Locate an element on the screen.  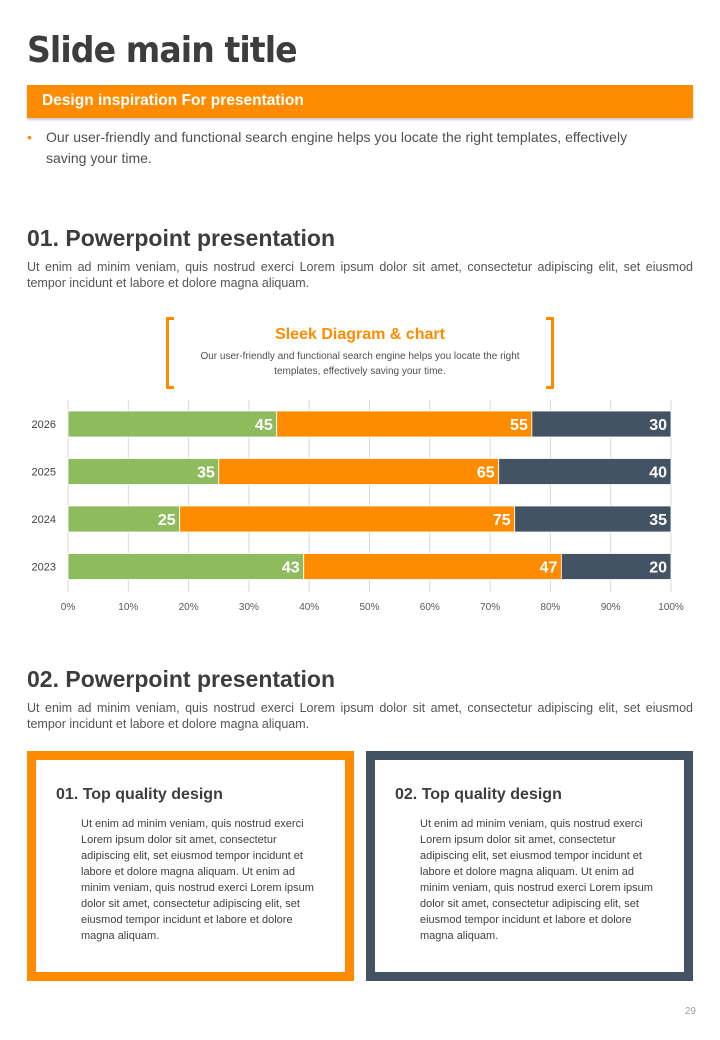
data-label: 47 is located at coordinates (549, 568).